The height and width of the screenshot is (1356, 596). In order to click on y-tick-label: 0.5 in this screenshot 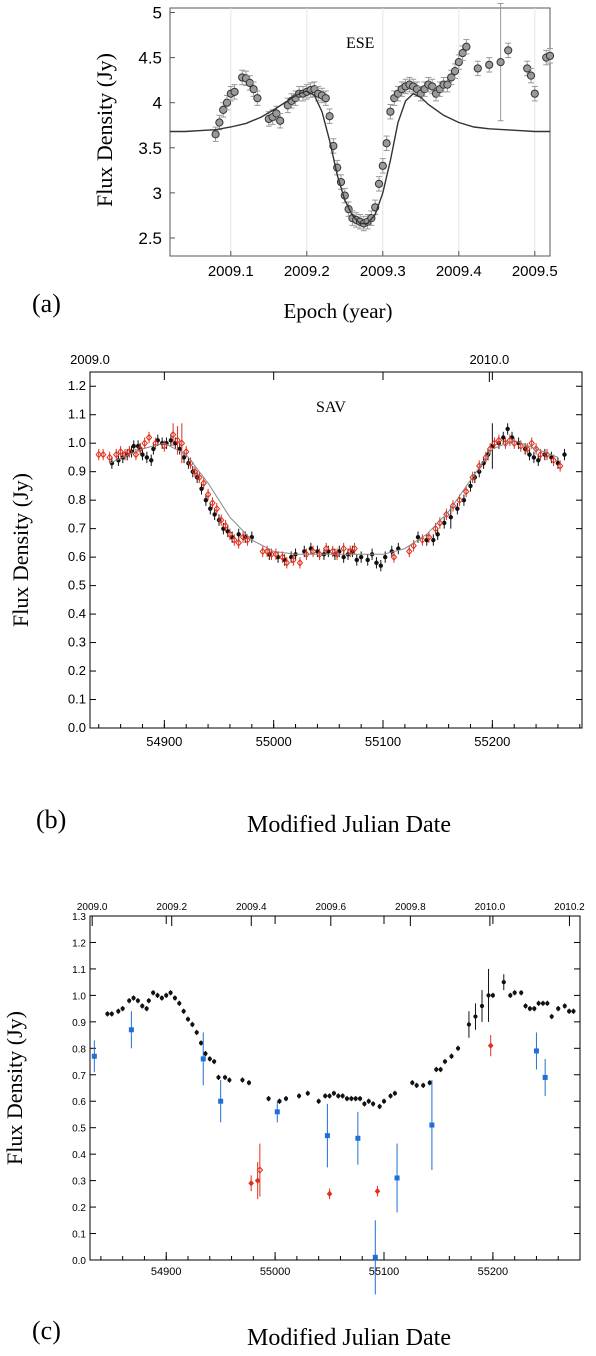, I will do `click(77, 585)`.